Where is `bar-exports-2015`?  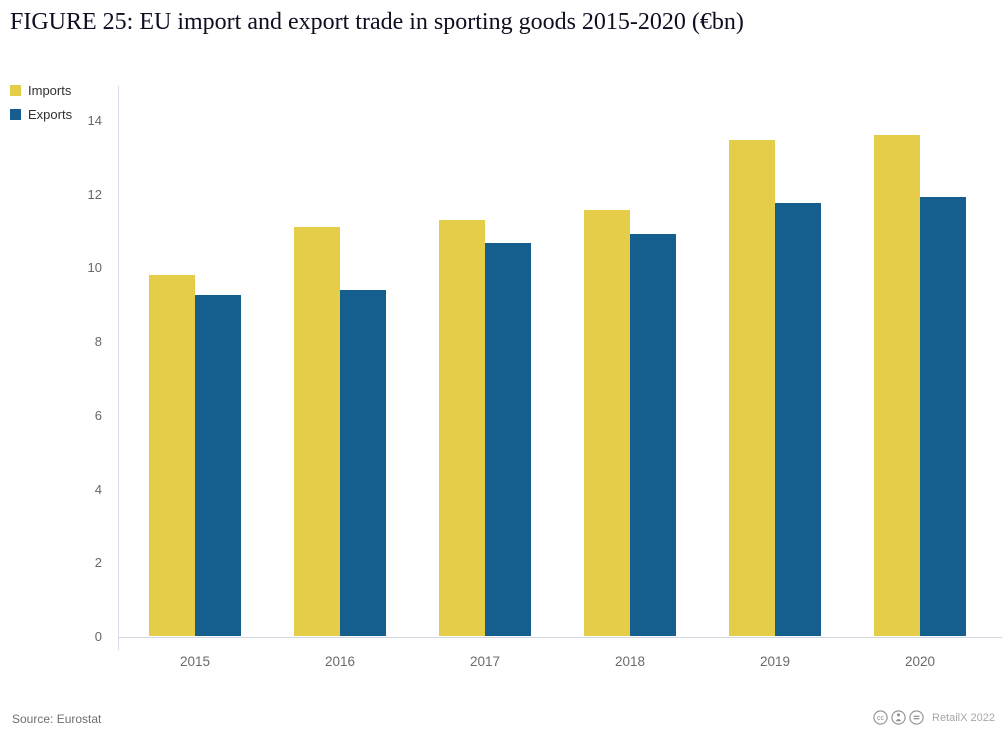 bar-exports-2015 is located at coordinates (218, 465).